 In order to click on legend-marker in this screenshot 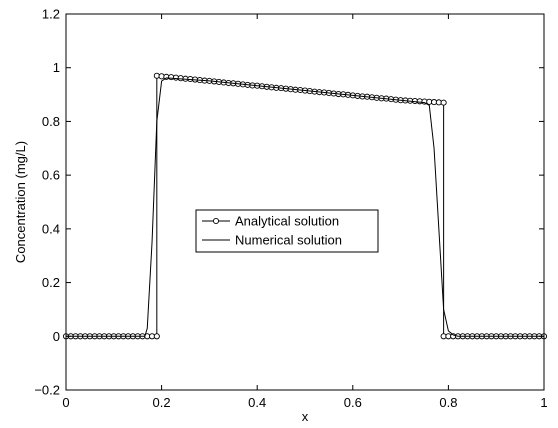, I will do `click(216, 221)`.